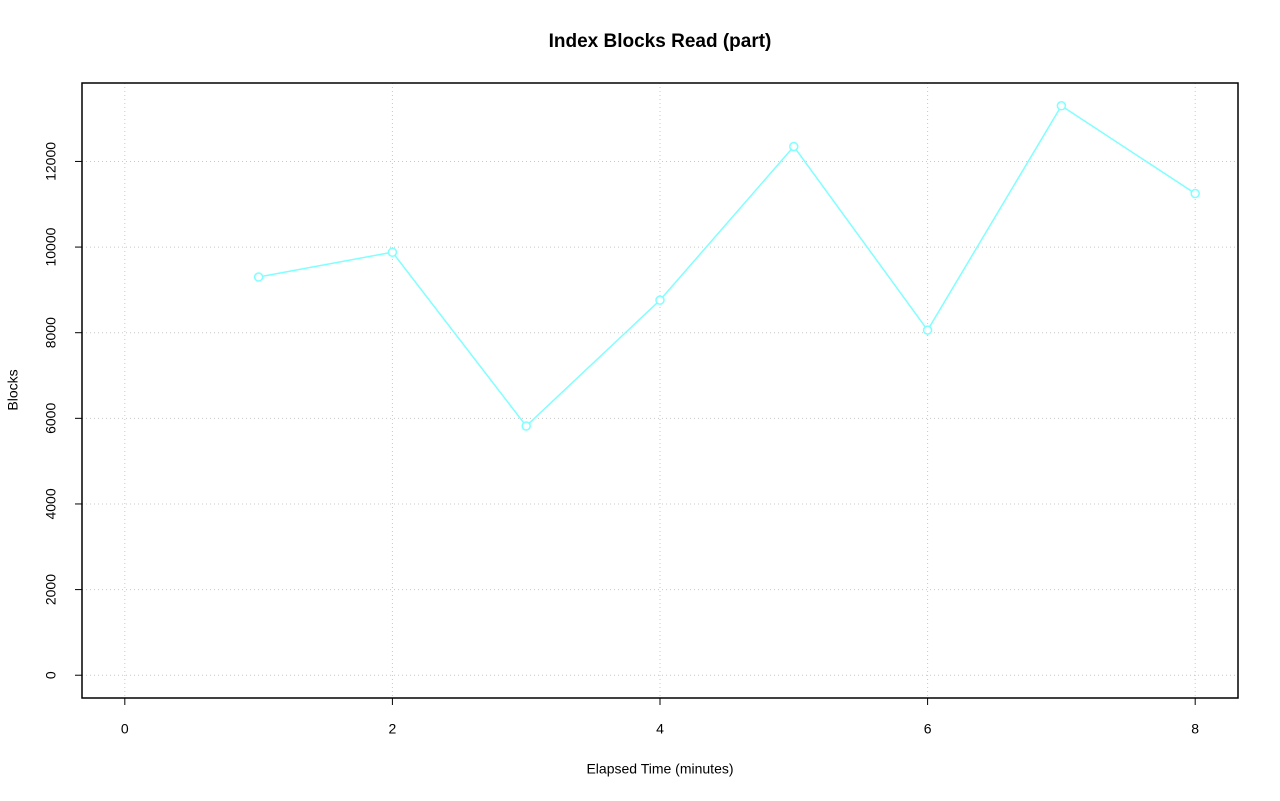 This screenshot has width=1280, height=801. What do you see at coordinates (51, 332) in the screenshot?
I see `y-tick-label: 8000` at bounding box center [51, 332].